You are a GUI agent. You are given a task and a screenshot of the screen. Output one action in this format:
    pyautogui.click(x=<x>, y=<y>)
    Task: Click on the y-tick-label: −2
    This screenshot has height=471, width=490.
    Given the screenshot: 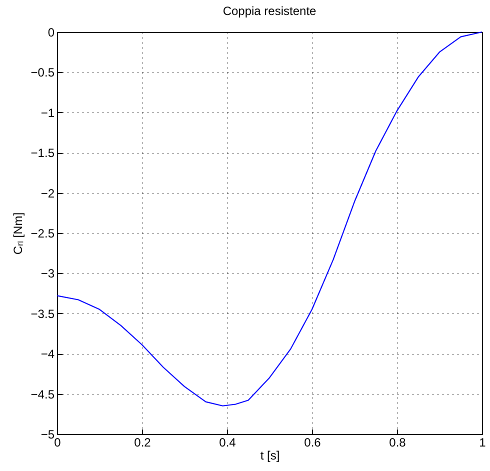 What is the action you would take?
    pyautogui.click(x=47, y=193)
    